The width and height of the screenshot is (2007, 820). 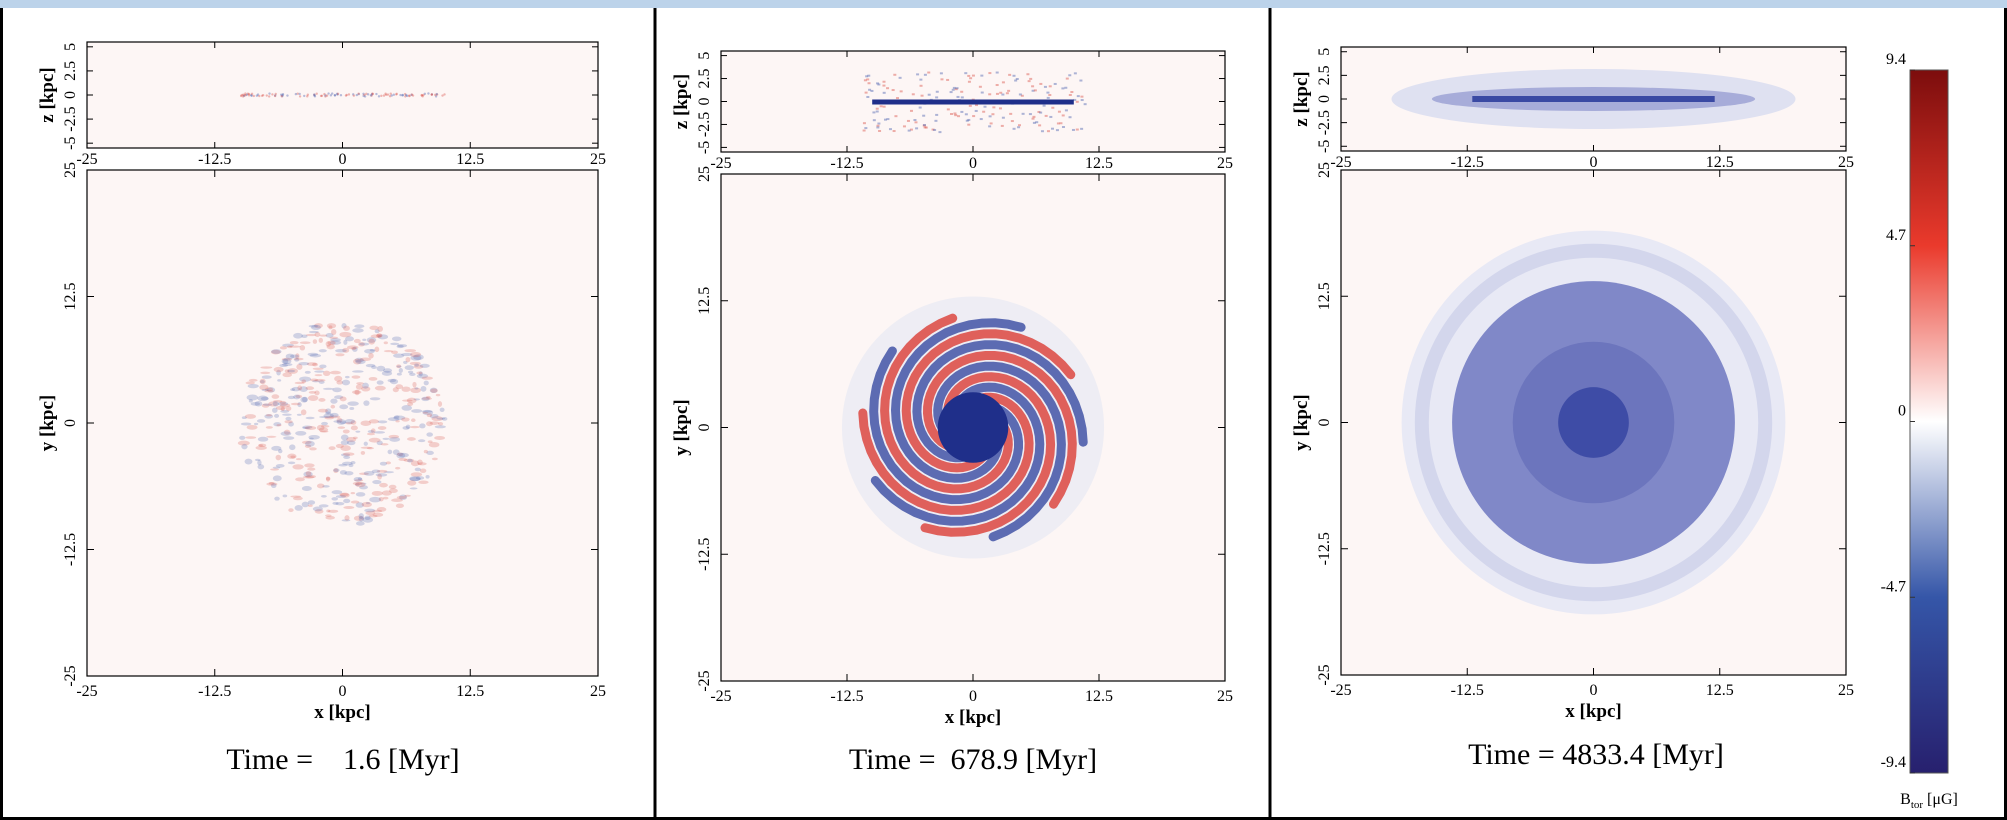 I want to click on x-tick-label: -25, so click(x=1340, y=690).